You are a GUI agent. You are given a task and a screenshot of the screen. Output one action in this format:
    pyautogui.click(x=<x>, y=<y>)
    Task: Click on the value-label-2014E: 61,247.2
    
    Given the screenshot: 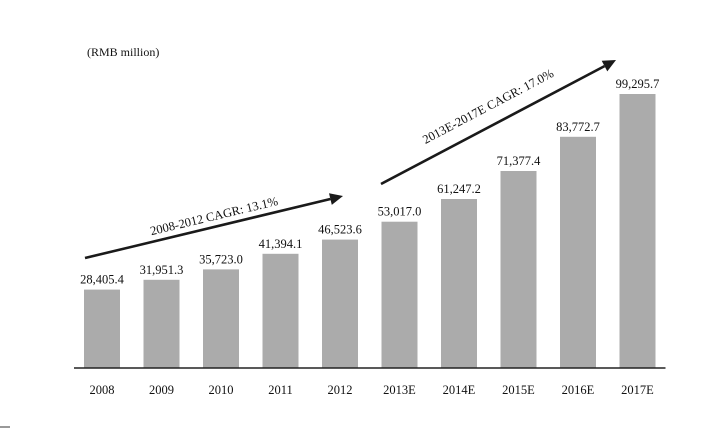 What is the action you would take?
    pyautogui.click(x=459, y=189)
    